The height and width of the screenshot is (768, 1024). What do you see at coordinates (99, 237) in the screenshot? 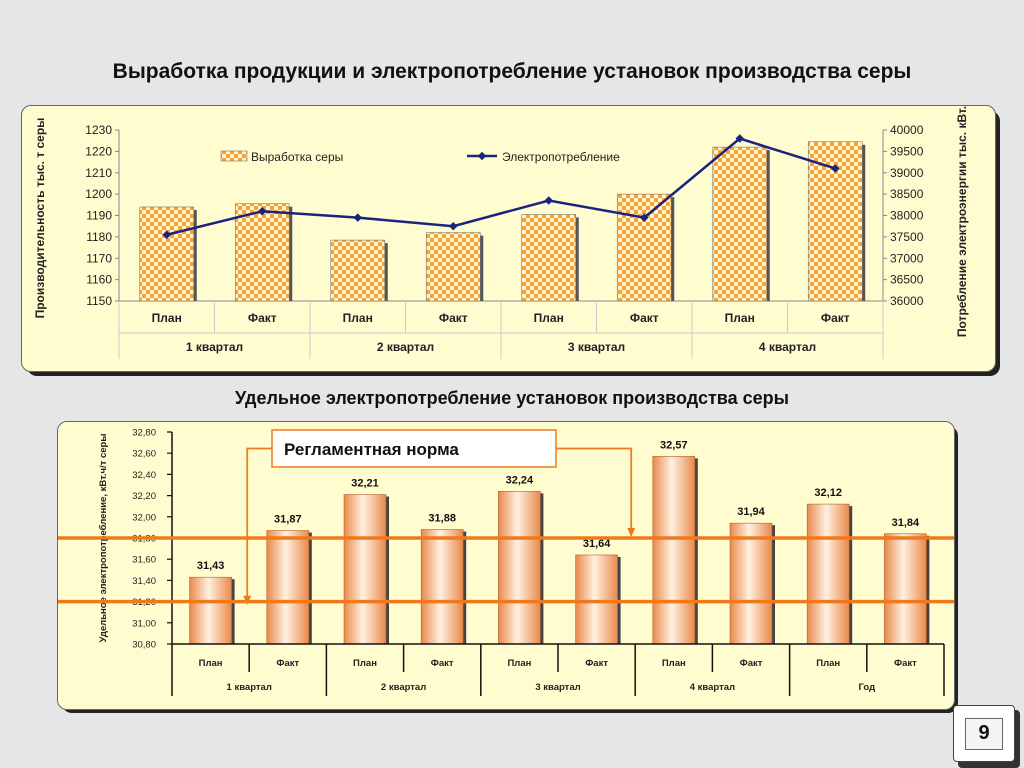
I see `y-tick-label-left: 1180` at bounding box center [99, 237].